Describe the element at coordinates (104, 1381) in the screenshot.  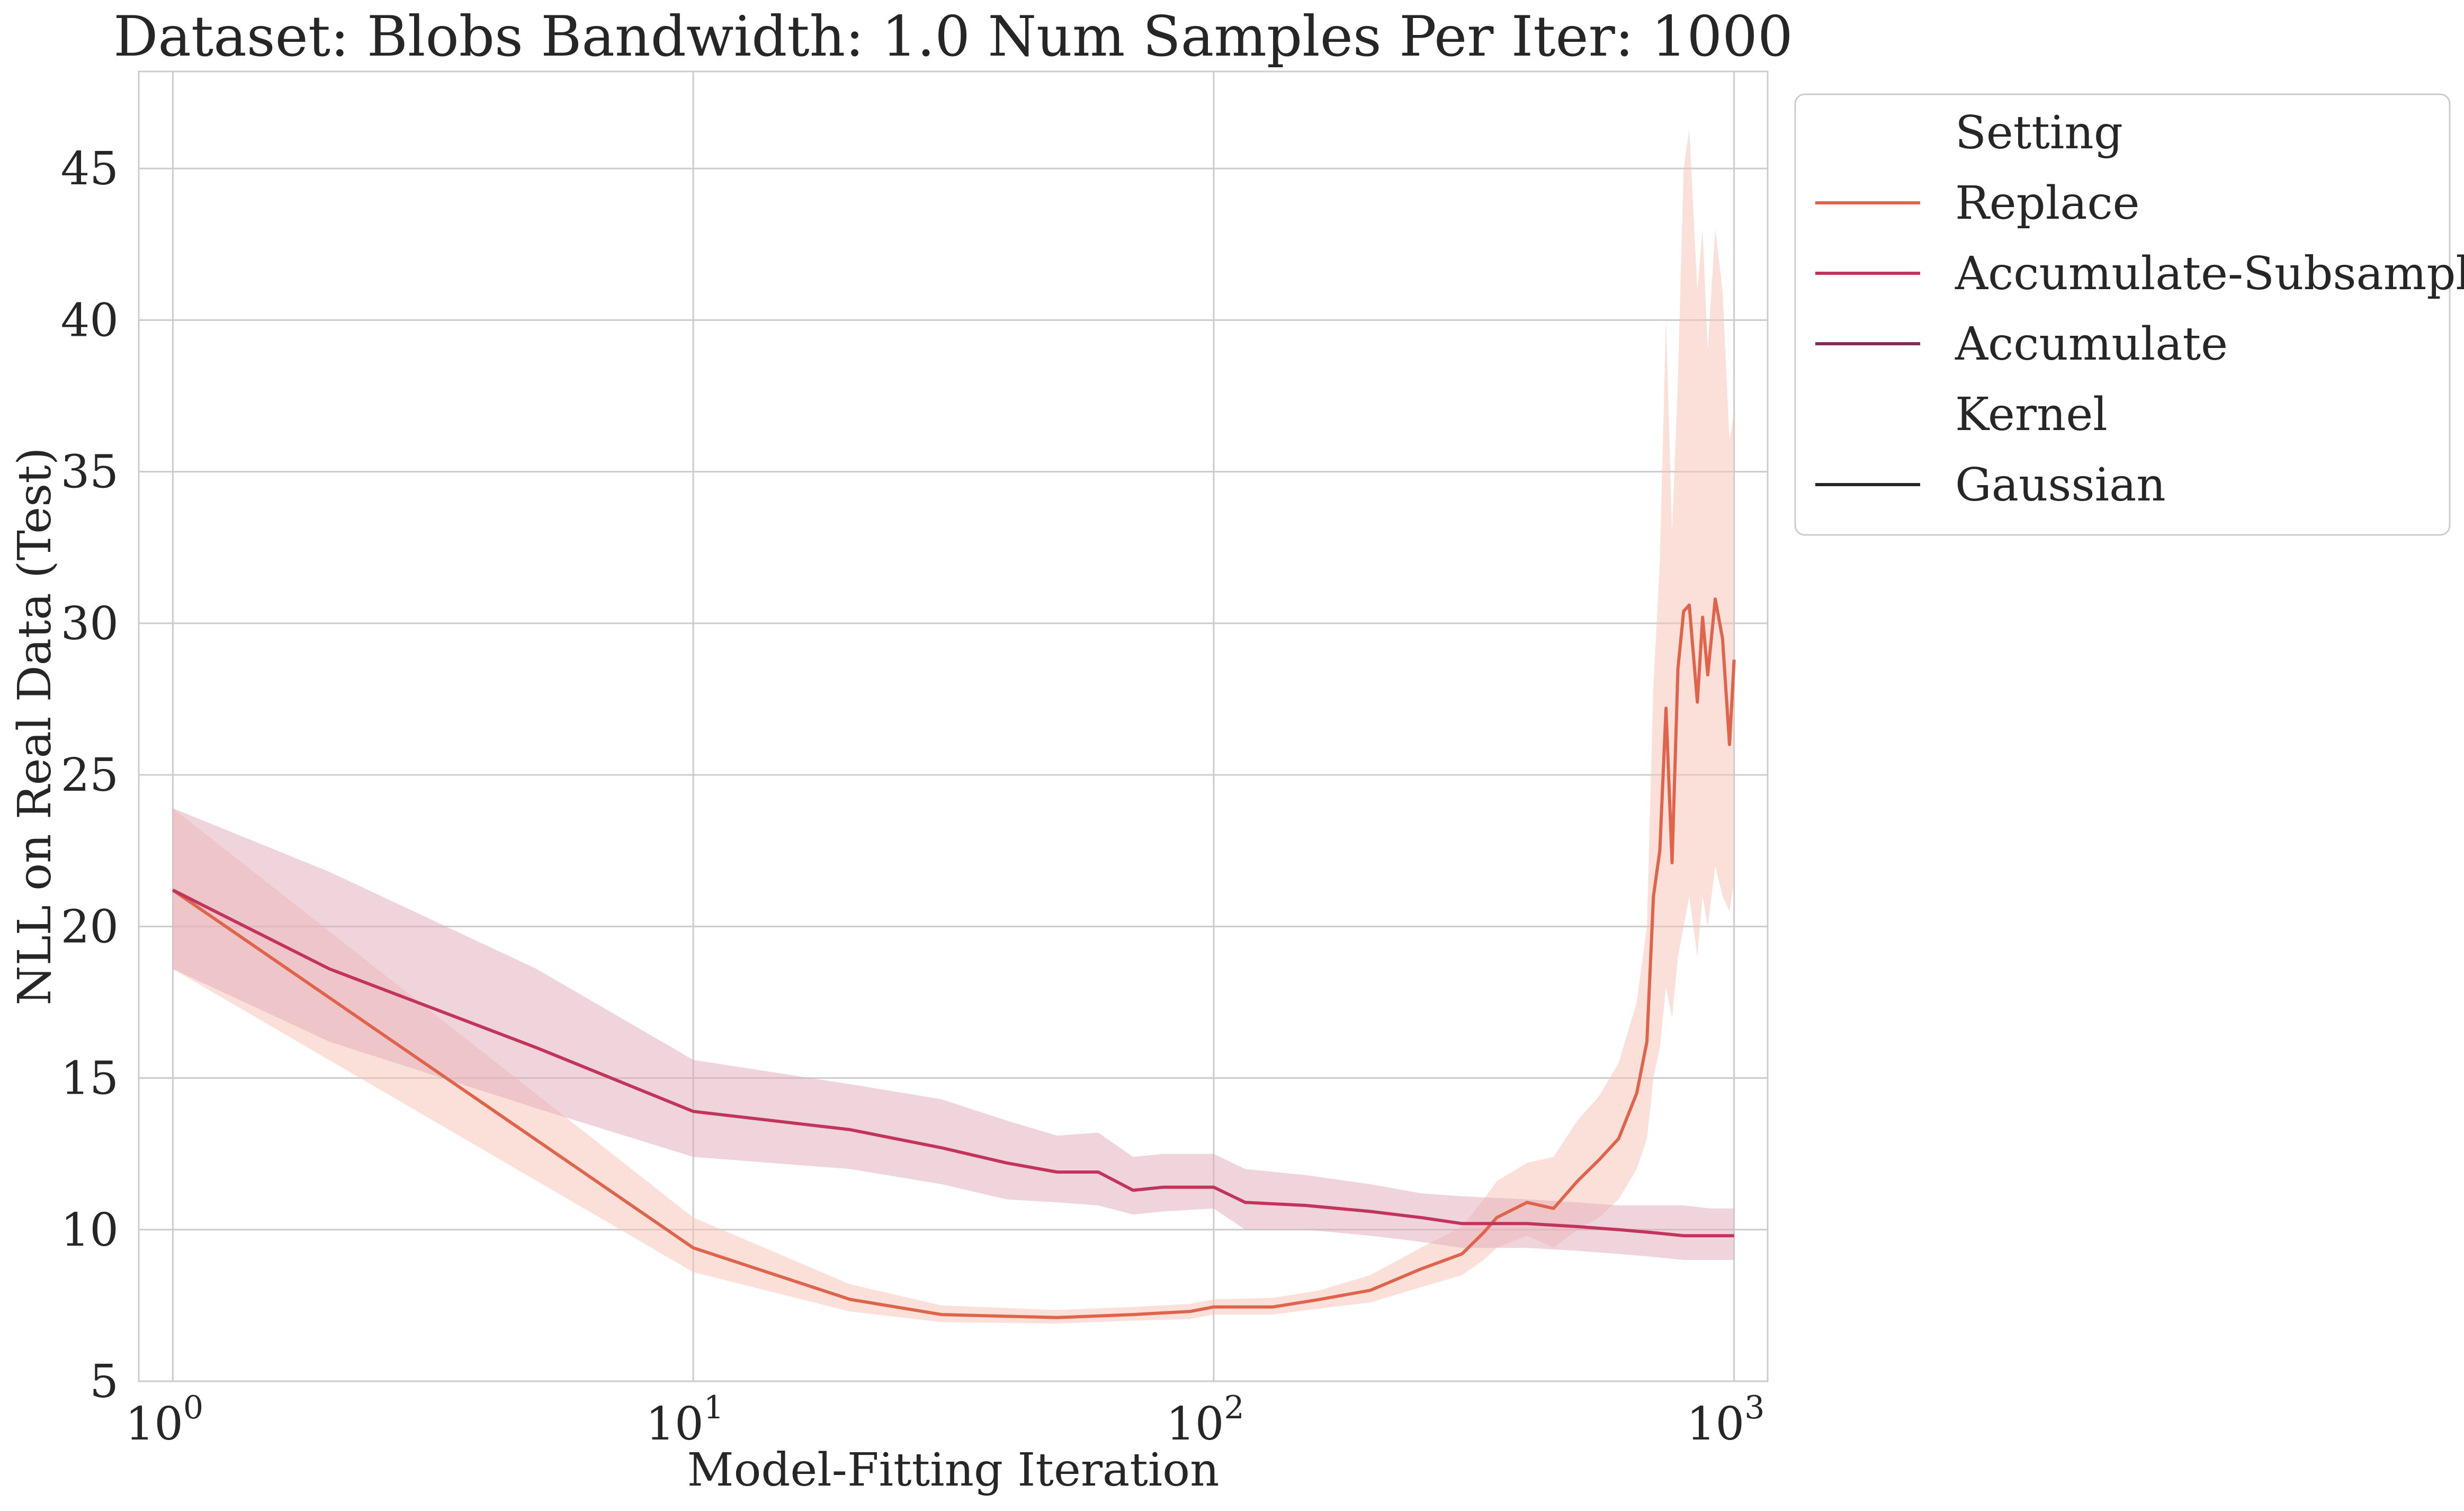
I see `y-tick-label: 5` at that location.